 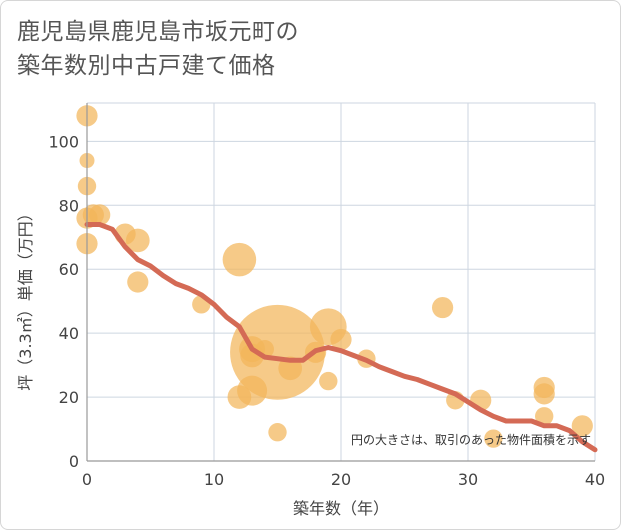 What do you see at coordinates (468, 479) in the screenshot?
I see `x-tick-label-30: 30` at bounding box center [468, 479].